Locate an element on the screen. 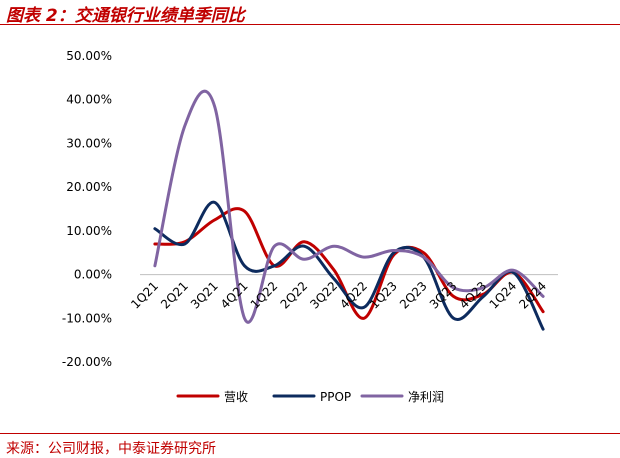  x-tick-label: 1Q21 is located at coordinates (144, 295).